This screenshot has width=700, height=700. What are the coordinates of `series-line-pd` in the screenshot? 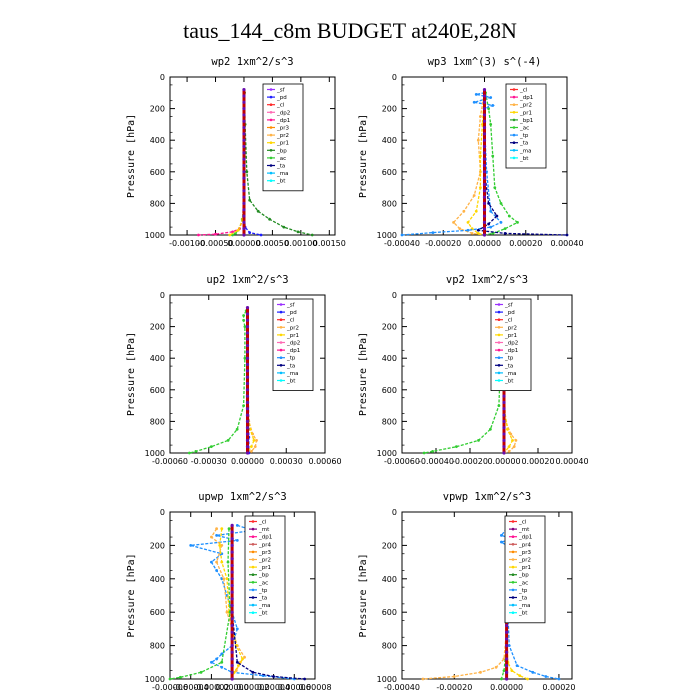 It's located at (252, 164).